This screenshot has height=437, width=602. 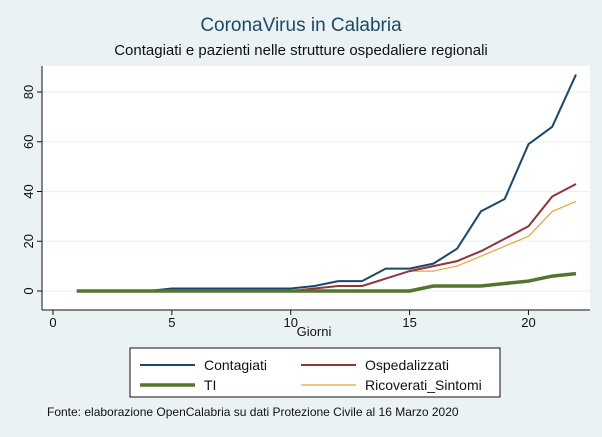 What do you see at coordinates (28, 191) in the screenshot?
I see `y-tick-label: 40` at bounding box center [28, 191].